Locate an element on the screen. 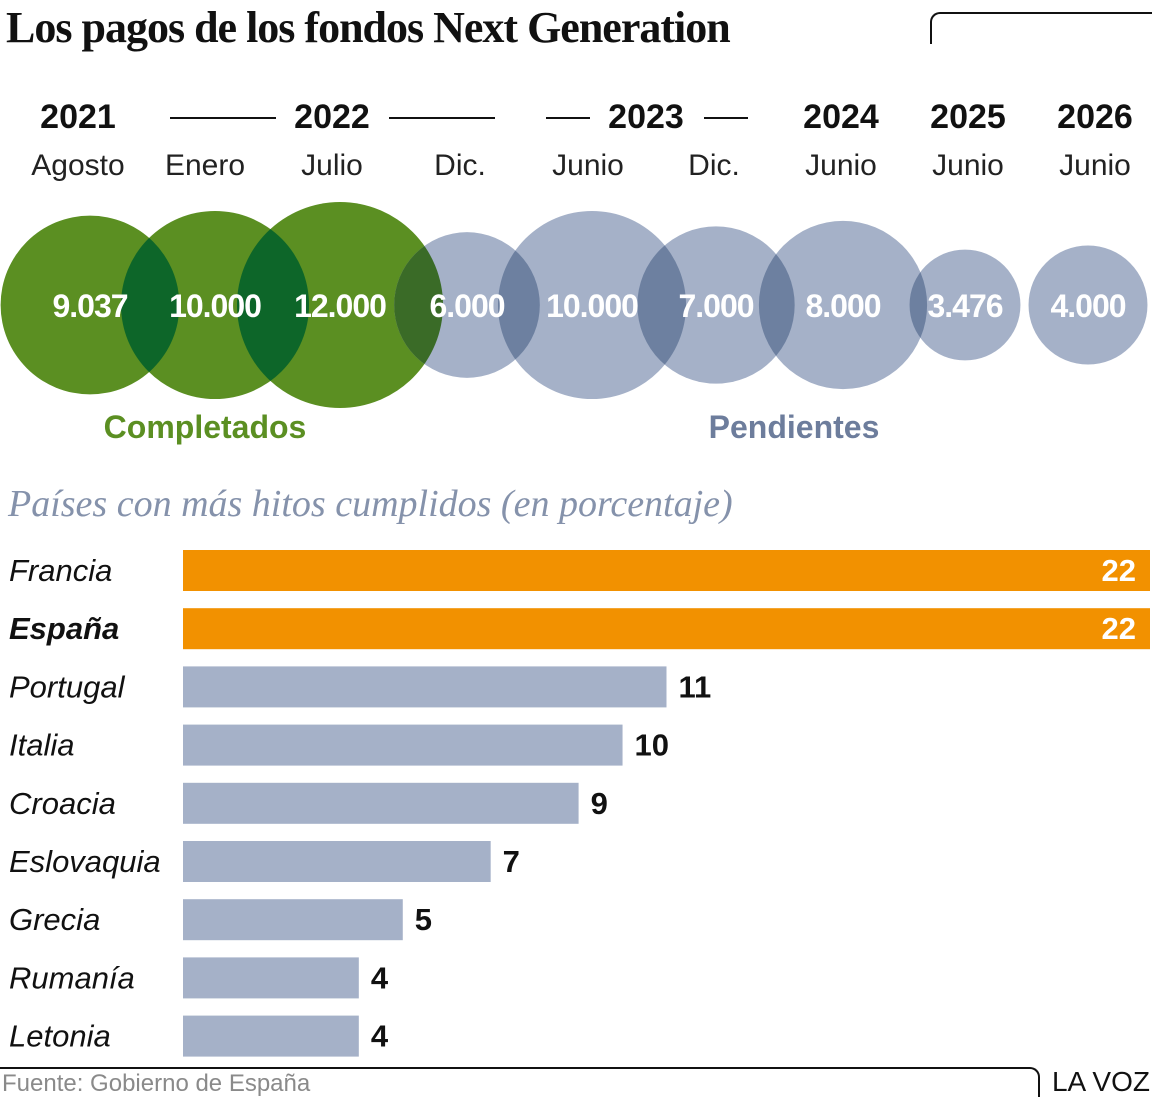 The height and width of the screenshot is (1102, 1152). bar-row: Grecia 5 is located at coordinates (220, 920).